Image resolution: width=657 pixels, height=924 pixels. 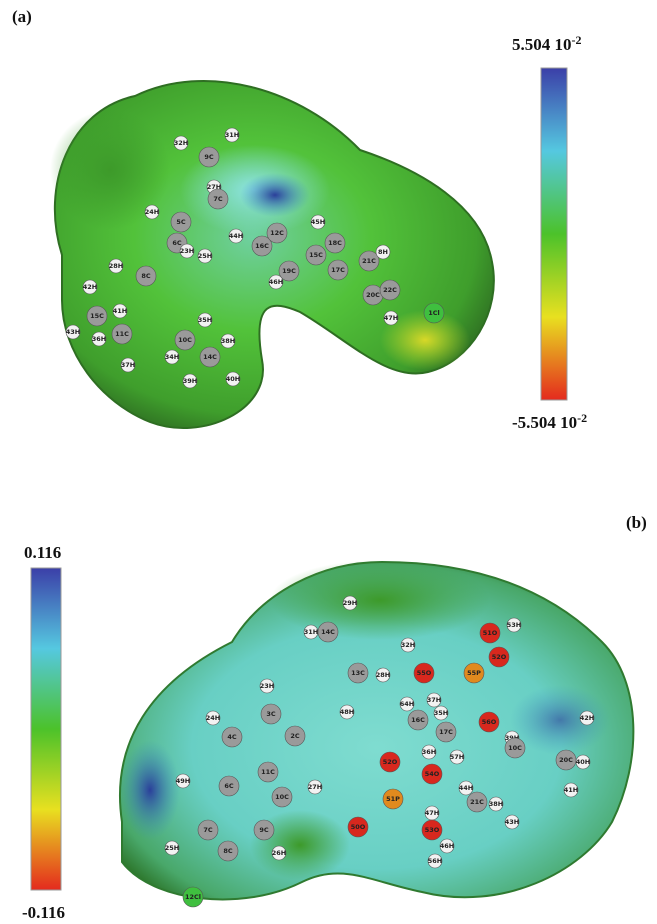 What do you see at coordinates (335, 243) in the screenshot?
I see `atom-label: 18C` at bounding box center [335, 243].